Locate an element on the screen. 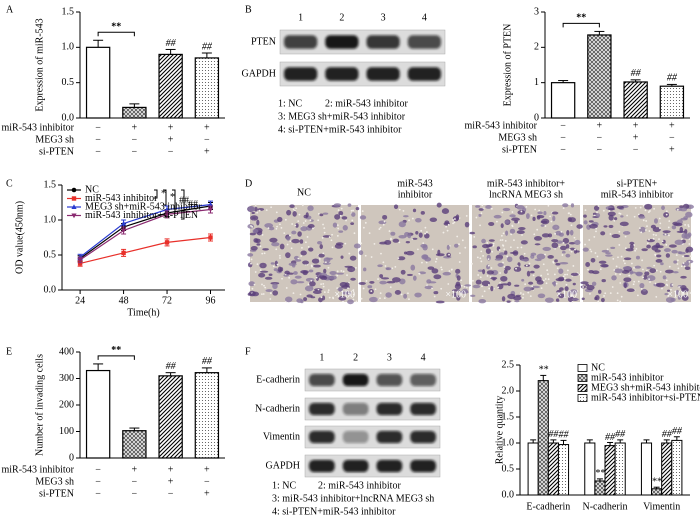  y-tick-label: 0.5 is located at coordinates (50, 254).